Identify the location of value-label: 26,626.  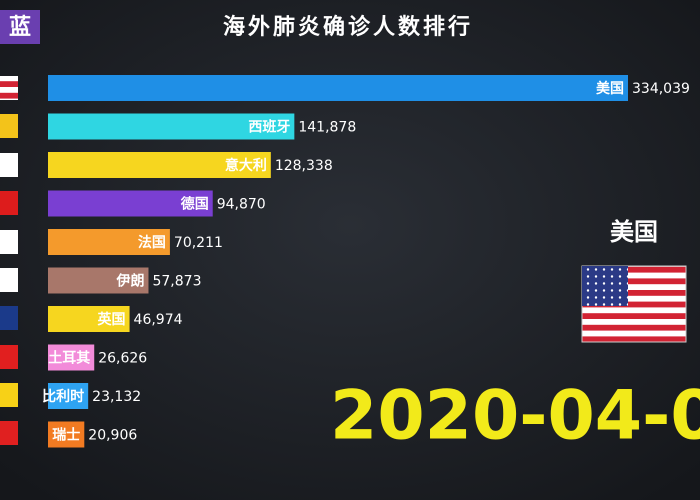
(122, 359).